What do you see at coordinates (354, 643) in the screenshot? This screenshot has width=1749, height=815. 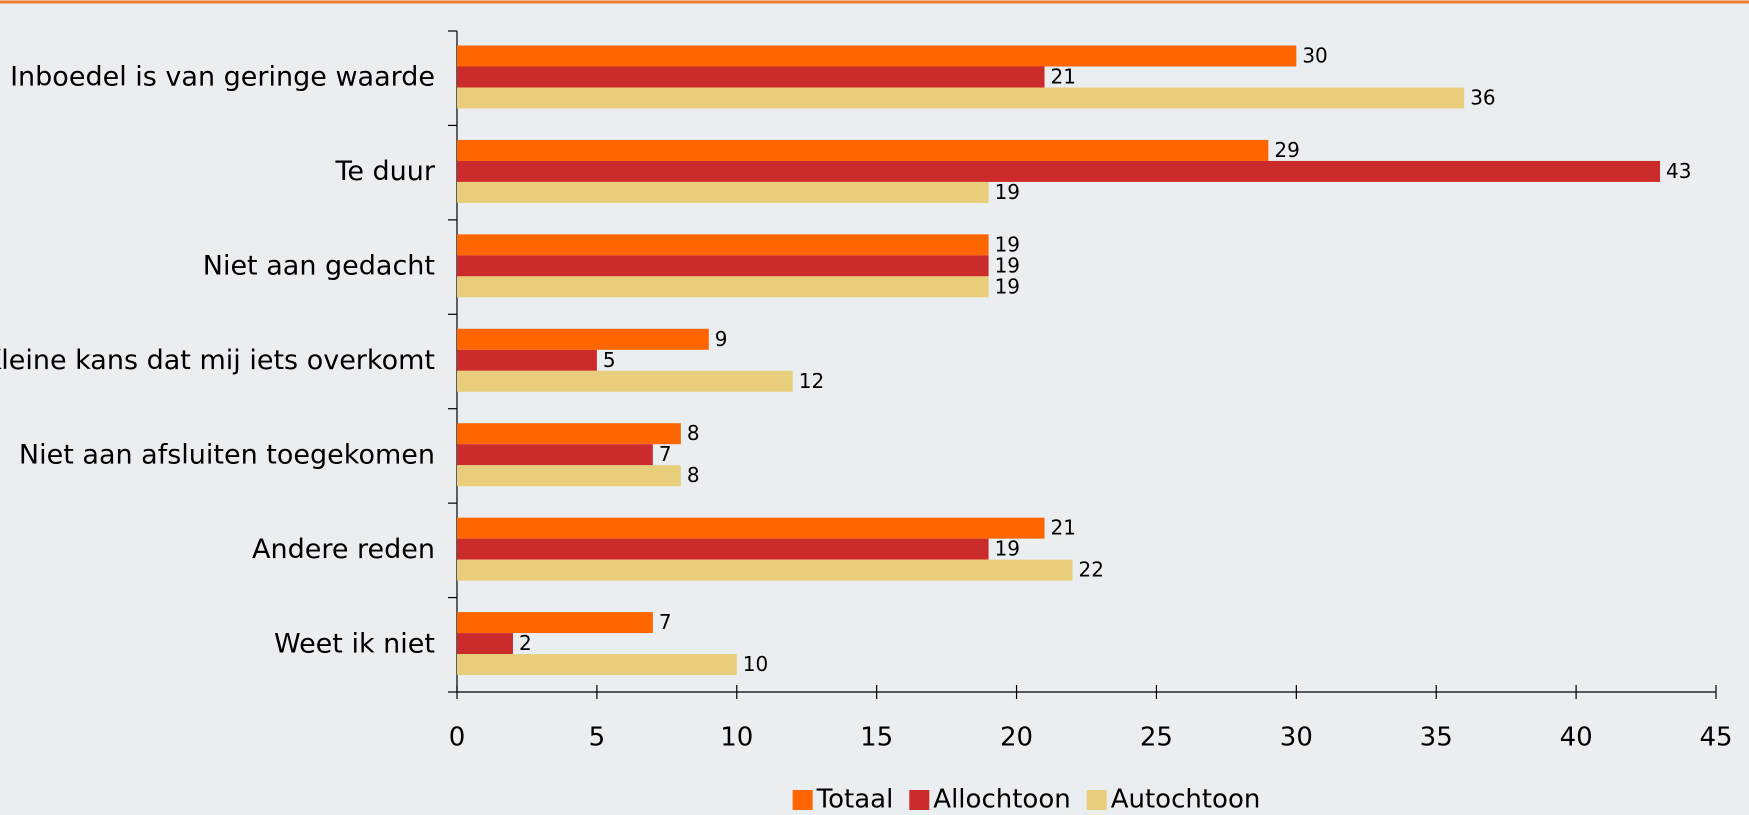 I see `y-tick-label: Weet ik niet` at bounding box center [354, 643].